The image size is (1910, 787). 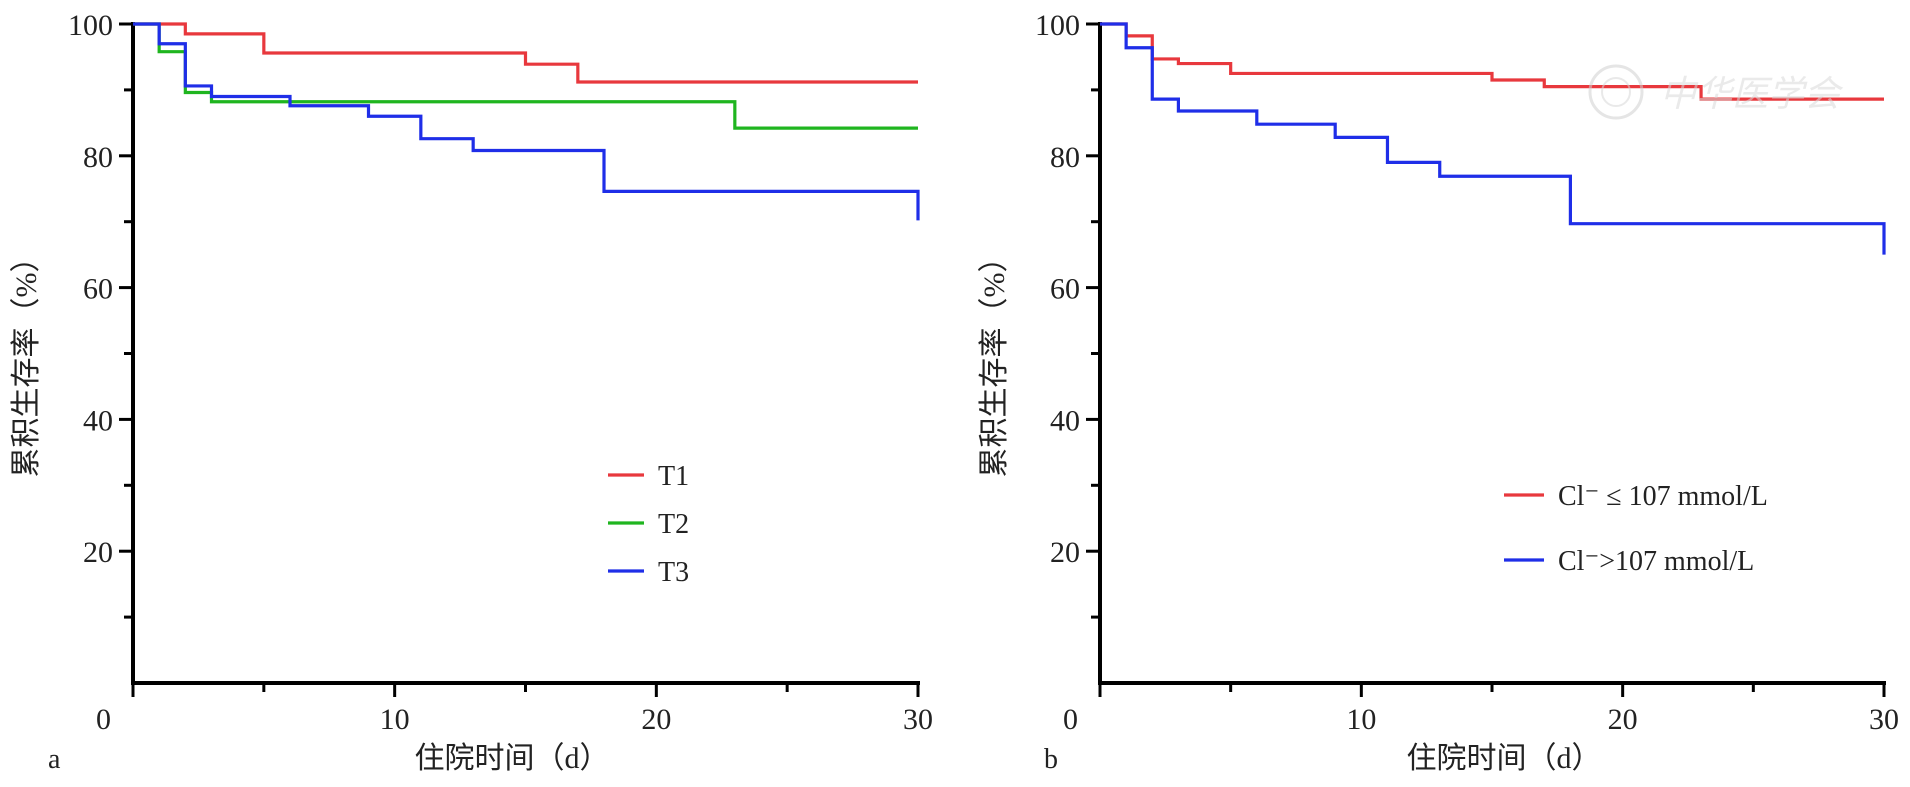 What do you see at coordinates (98, 552) in the screenshot?
I see `panel-a-y-tick-label: 20` at bounding box center [98, 552].